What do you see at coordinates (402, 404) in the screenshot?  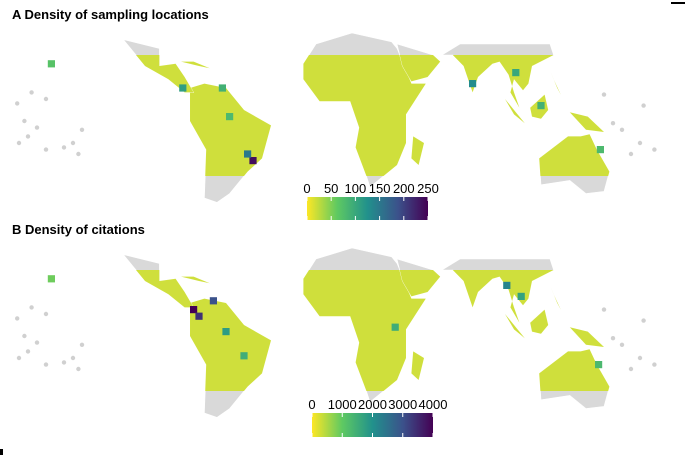 I see `colorbar-tick-label: 3000` at bounding box center [402, 404].